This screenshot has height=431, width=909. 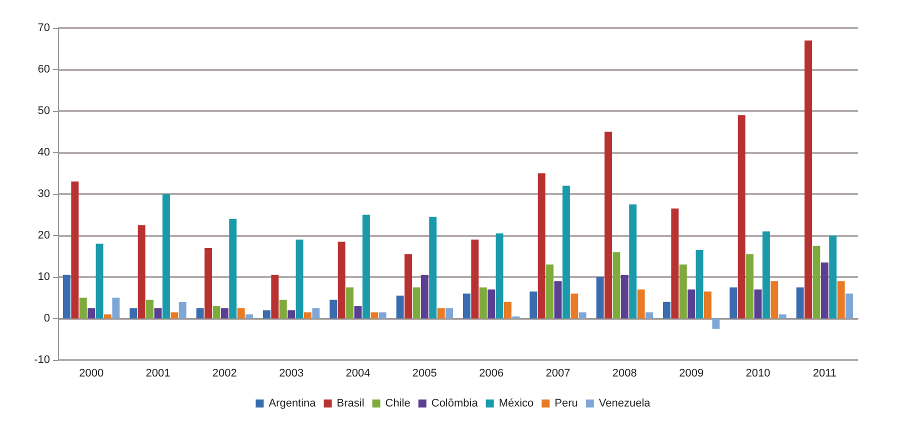 What do you see at coordinates (44, 152) in the screenshot?
I see `y-tick-label: 40` at bounding box center [44, 152].